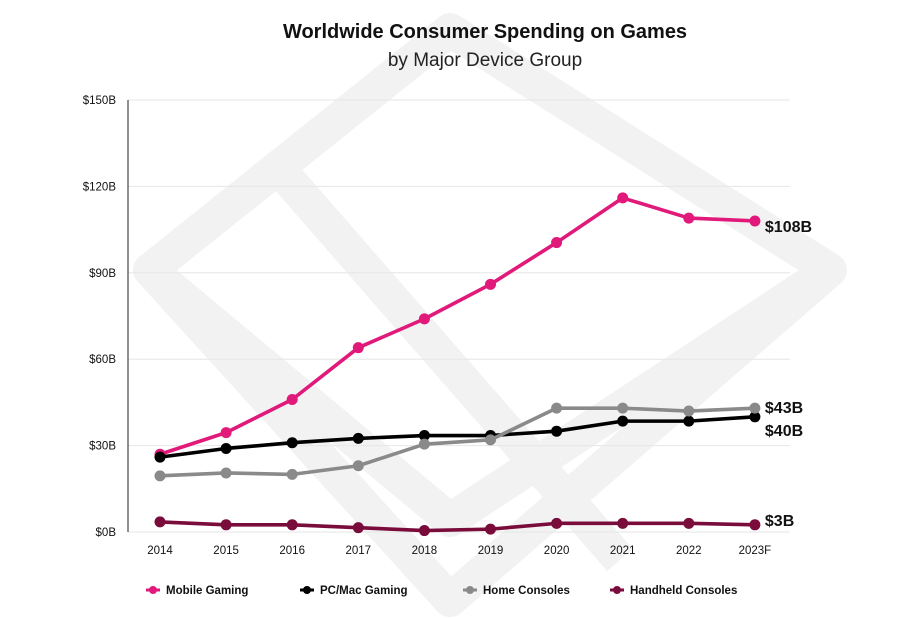 This screenshot has height=618, width=902. What do you see at coordinates (779, 521) in the screenshot?
I see `end-label-handheld: $3B` at bounding box center [779, 521].